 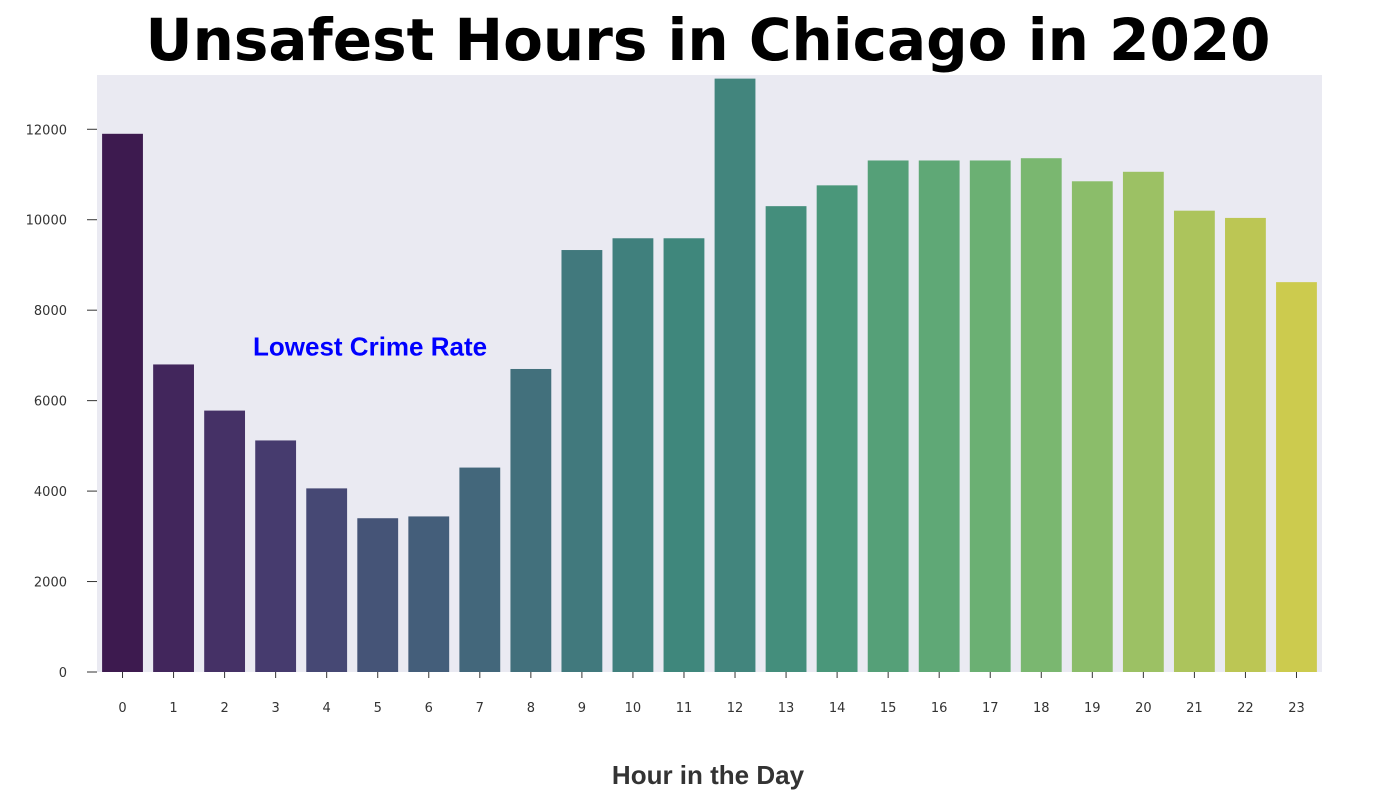 What do you see at coordinates (1296, 708) in the screenshot?
I see `x-tick-label: 23` at bounding box center [1296, 708].